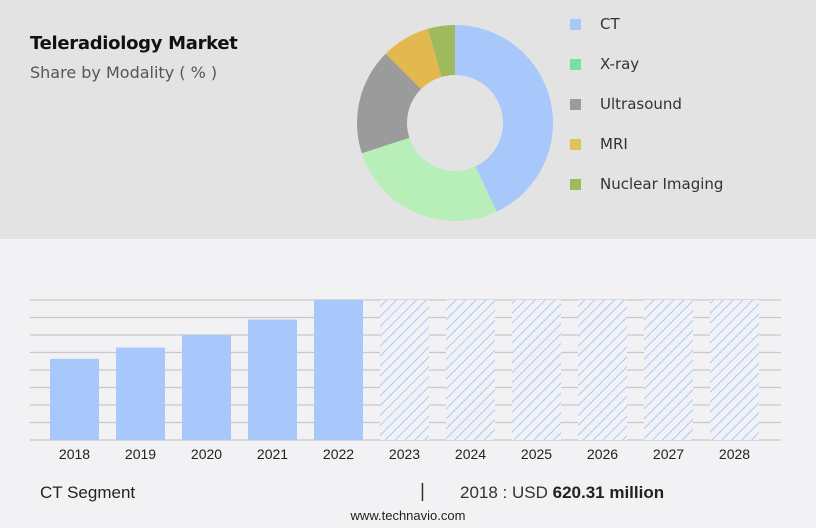 The image size is (816, 528). Describe the element at coordinates (602, 370) in the screenshot. I see `bar-2026` at that location.